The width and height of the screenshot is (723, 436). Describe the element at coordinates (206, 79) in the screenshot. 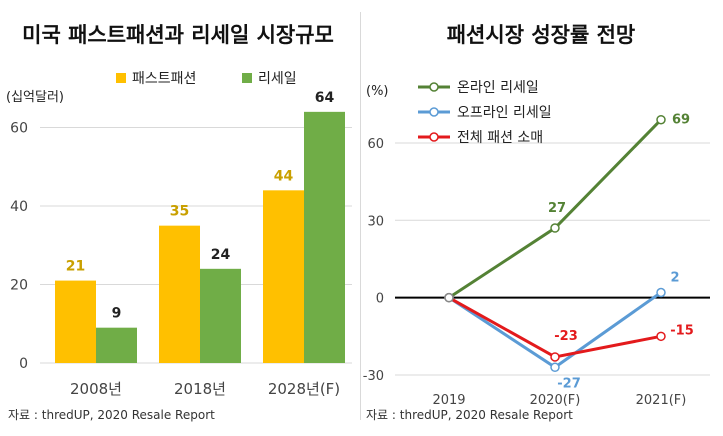

I see `left-legend: 패스트패션 리세일` at that location.